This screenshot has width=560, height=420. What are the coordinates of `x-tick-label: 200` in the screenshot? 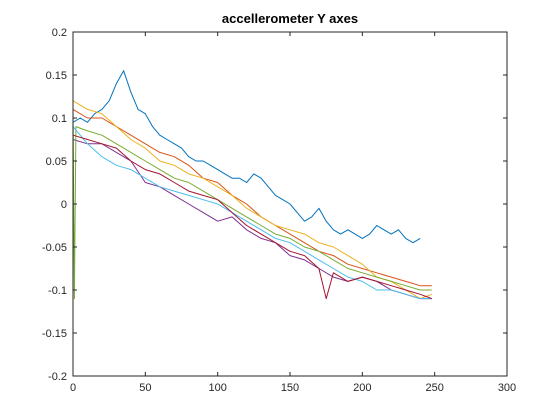 It's located at (362, 388).